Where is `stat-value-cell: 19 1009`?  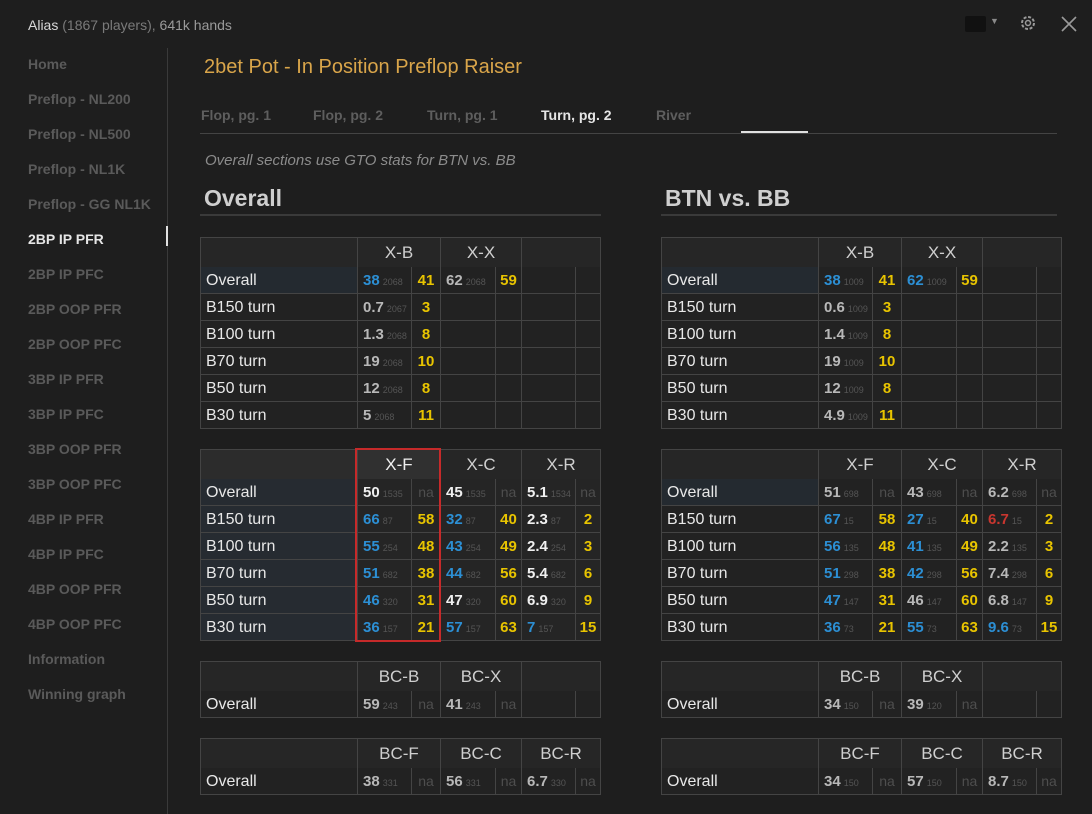
stat-value-cell: 19 1009 is located at coordinates (845, 361).